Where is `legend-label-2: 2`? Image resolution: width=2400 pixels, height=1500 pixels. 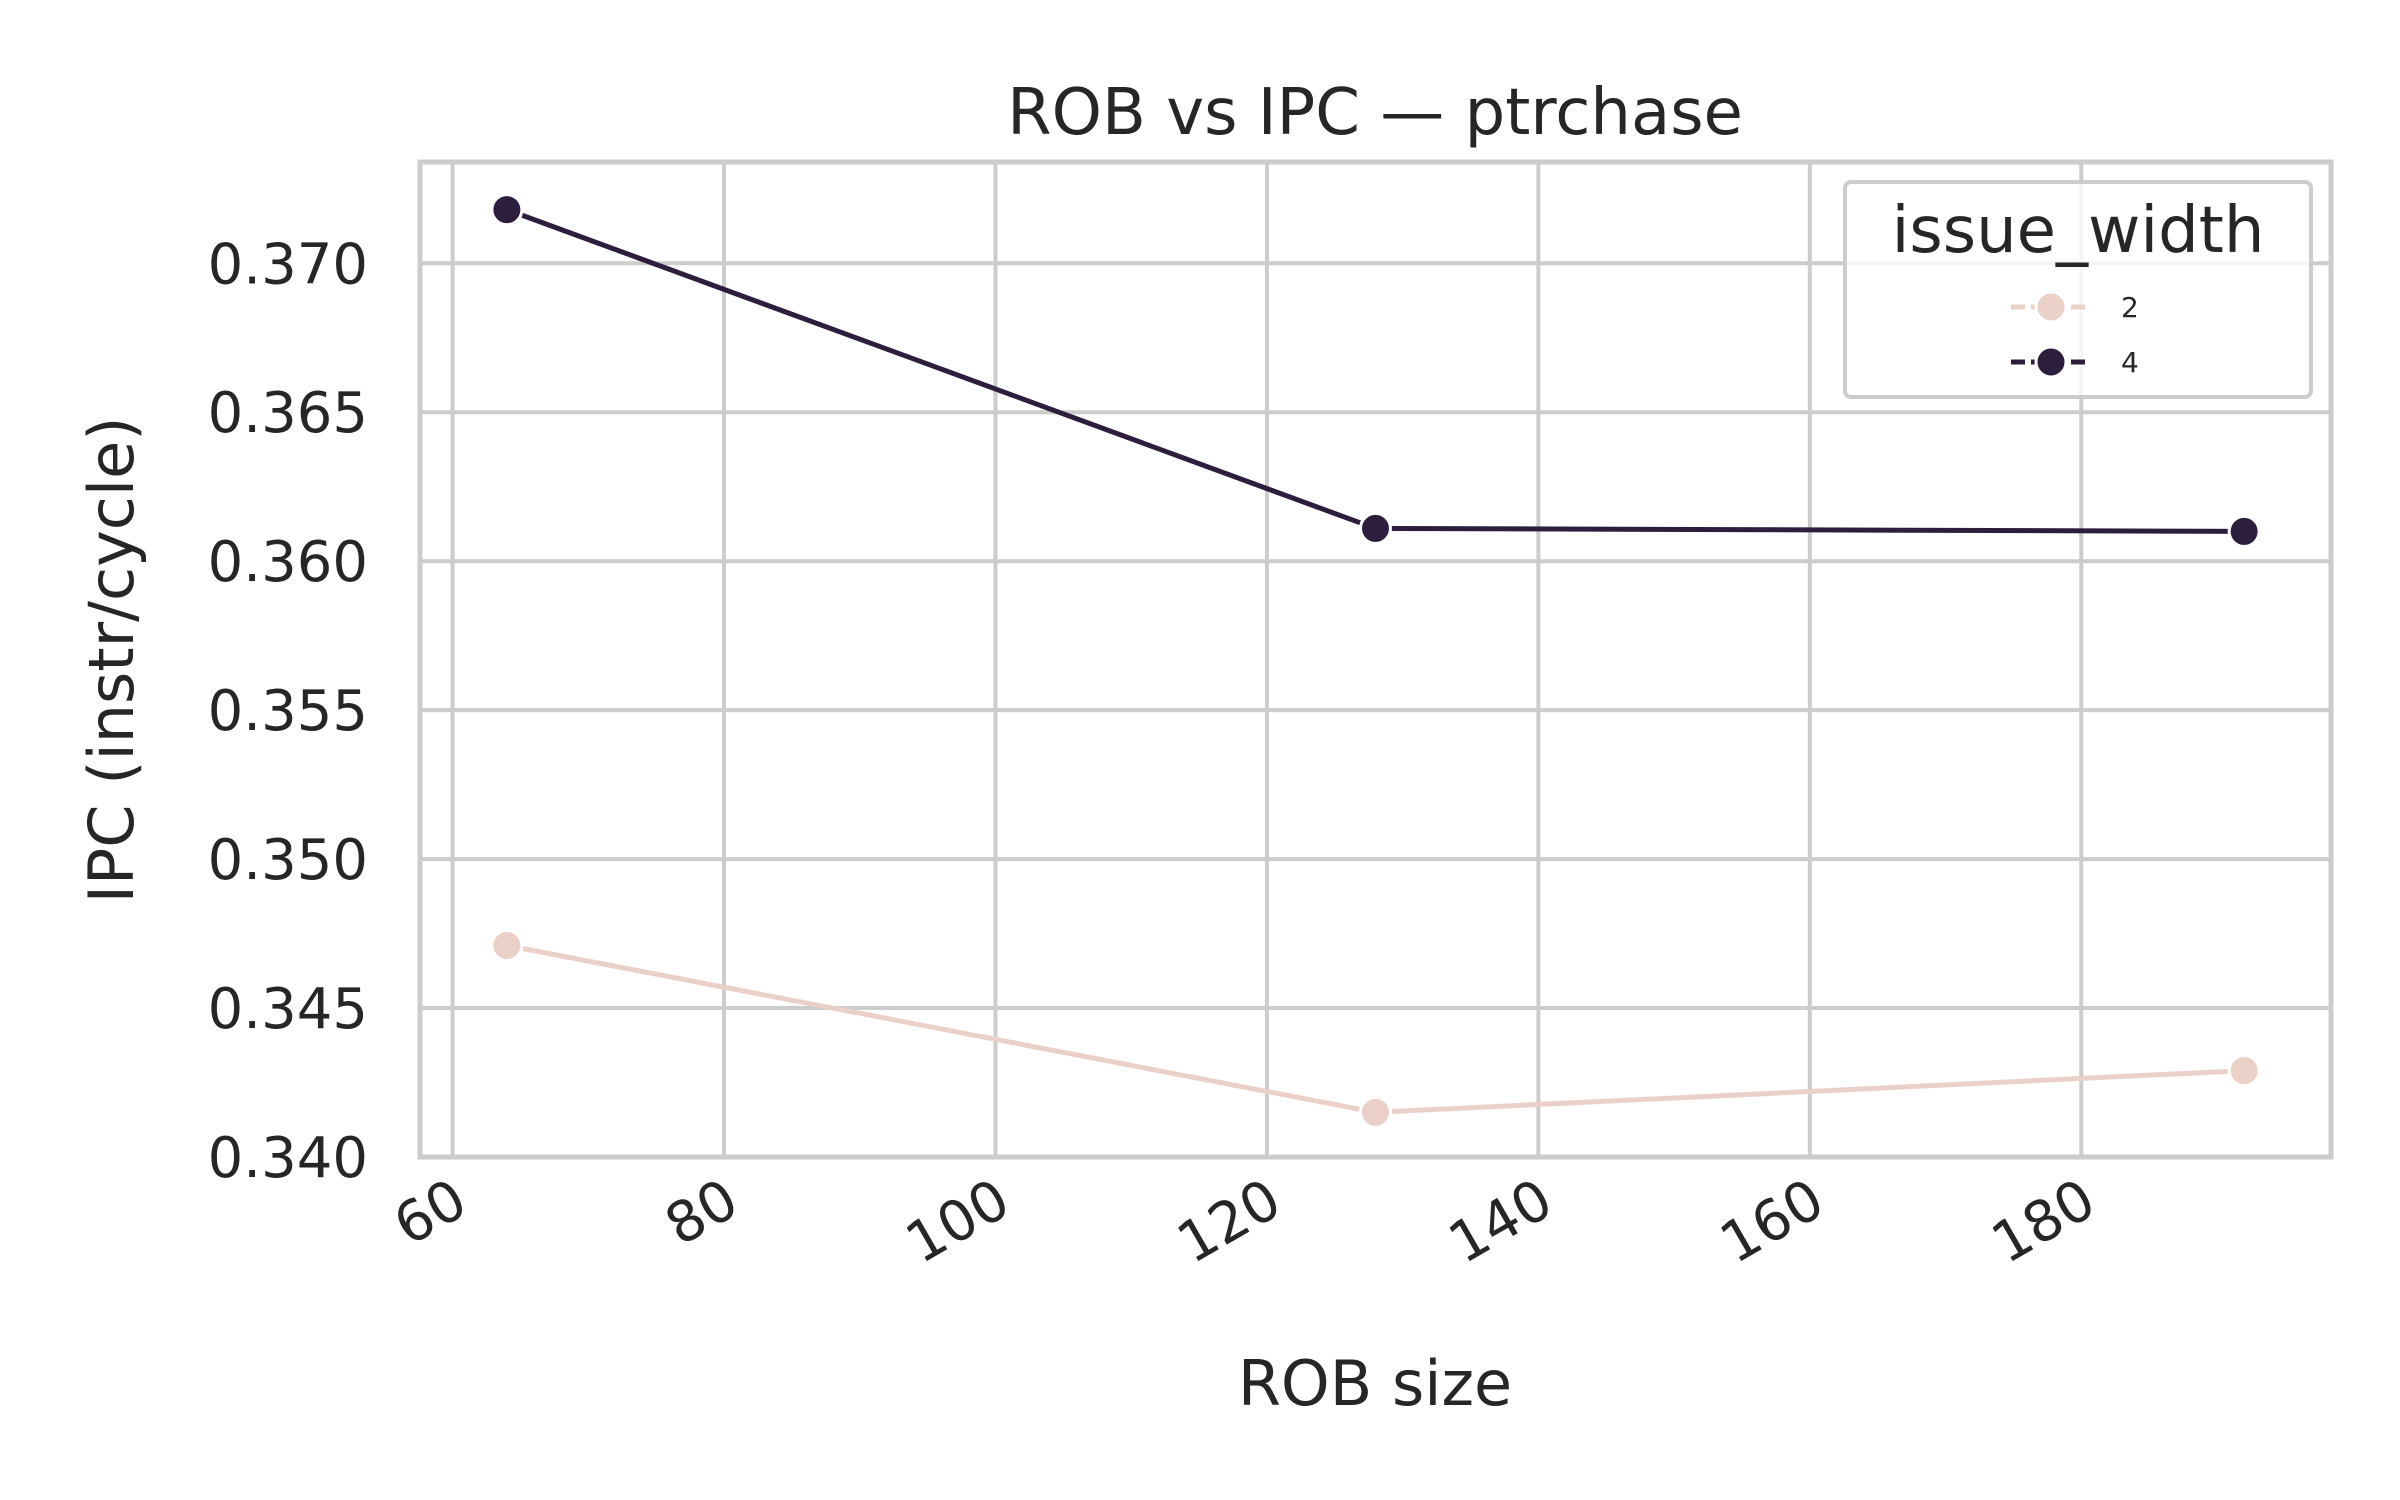
legend-label-2: 2 is located at coordinates (2130, 307).